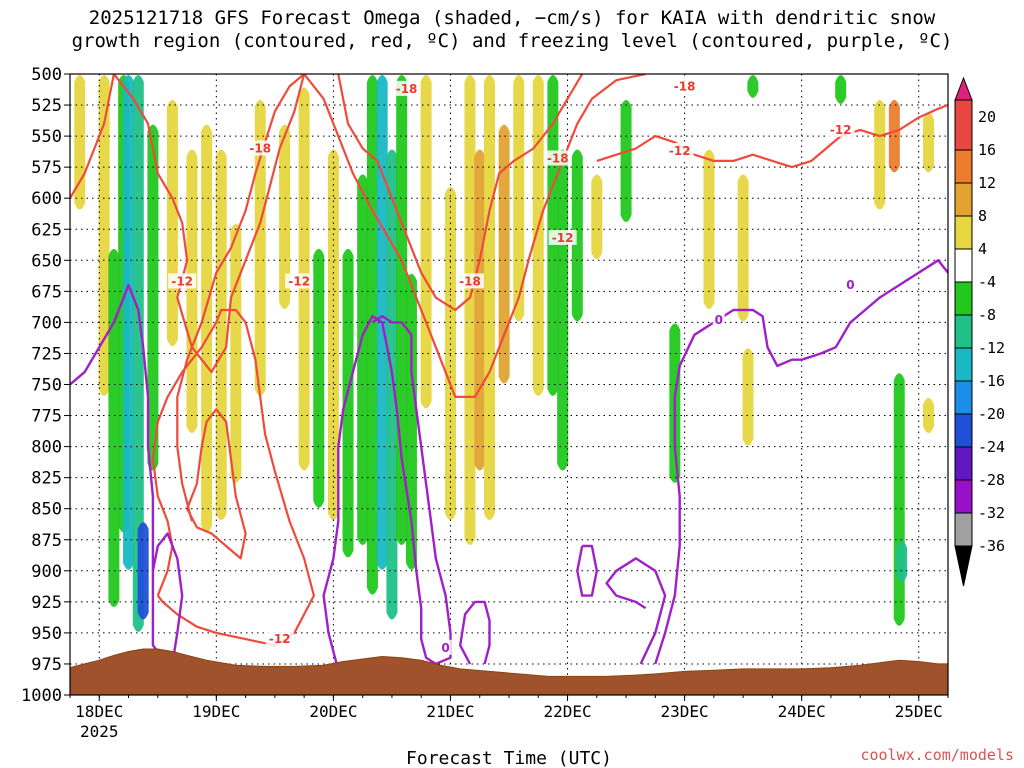  I want to click on contour-label-11: 0, so click(719, 320).